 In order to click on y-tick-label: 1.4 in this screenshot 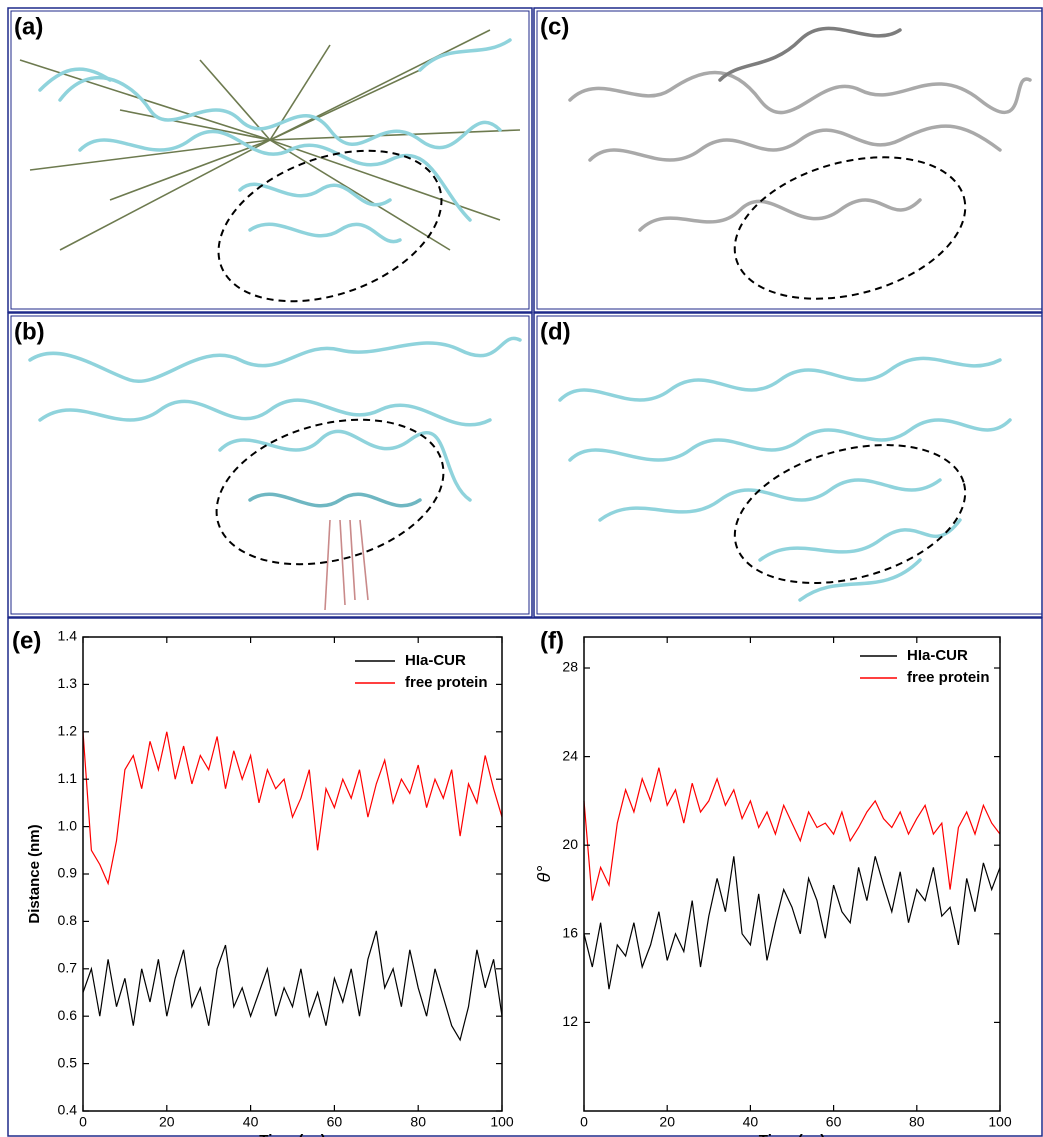, I will do `click(68, 636)`.